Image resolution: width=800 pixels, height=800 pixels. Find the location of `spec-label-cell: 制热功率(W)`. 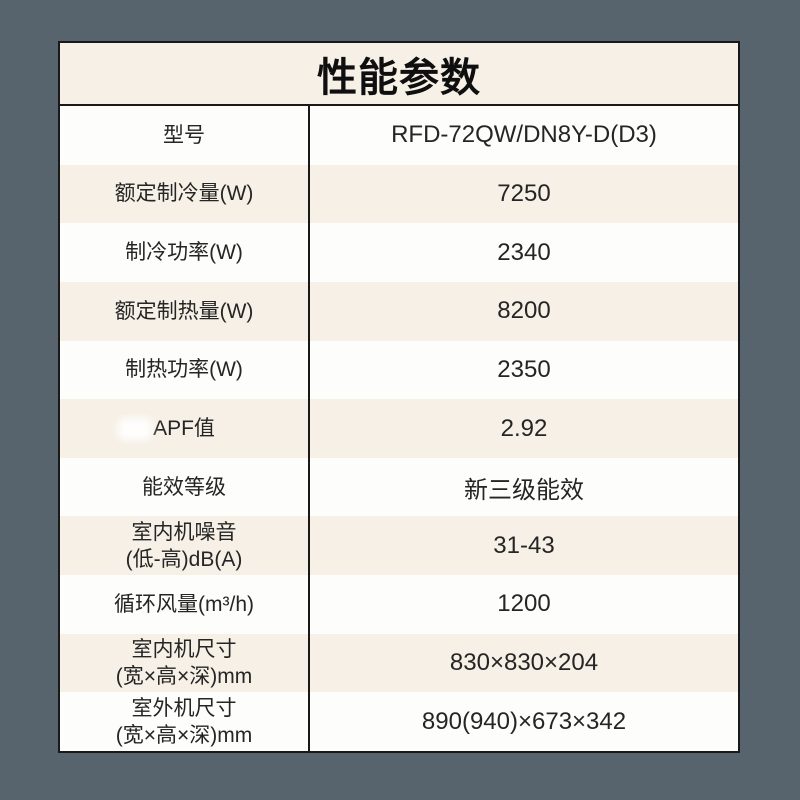

spec-label-cell: 制热功率(W) is located at coordinates (185, 370).